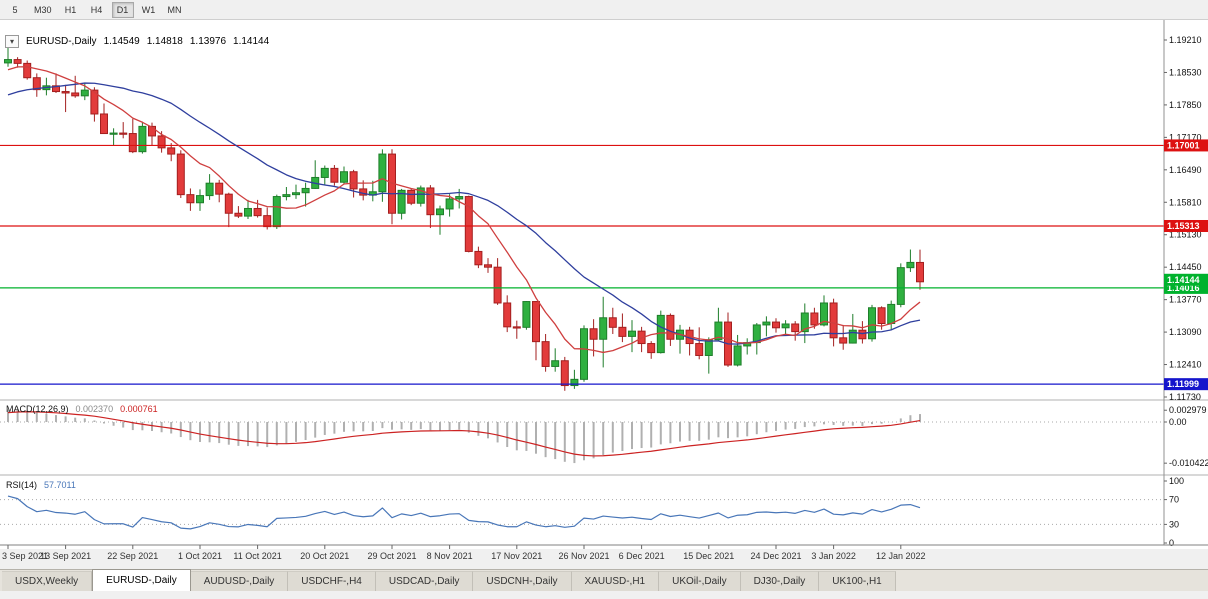  Describe the element at coordinates (1185, 202) in the screenshot. I see `price-axis-label: 1.15810` at that location.